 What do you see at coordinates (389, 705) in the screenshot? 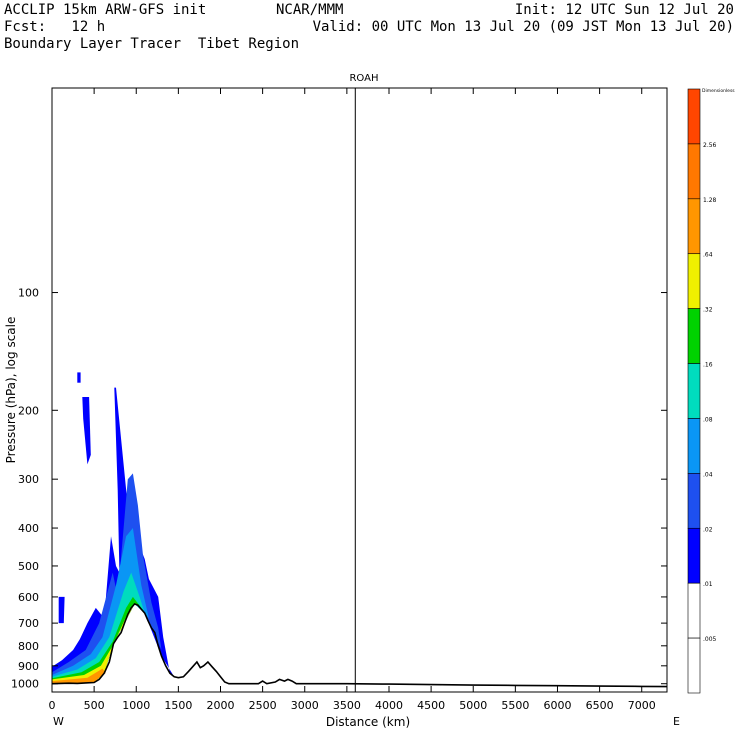
I see `x-tick-label: 4000` at bounding box center [389, 705].